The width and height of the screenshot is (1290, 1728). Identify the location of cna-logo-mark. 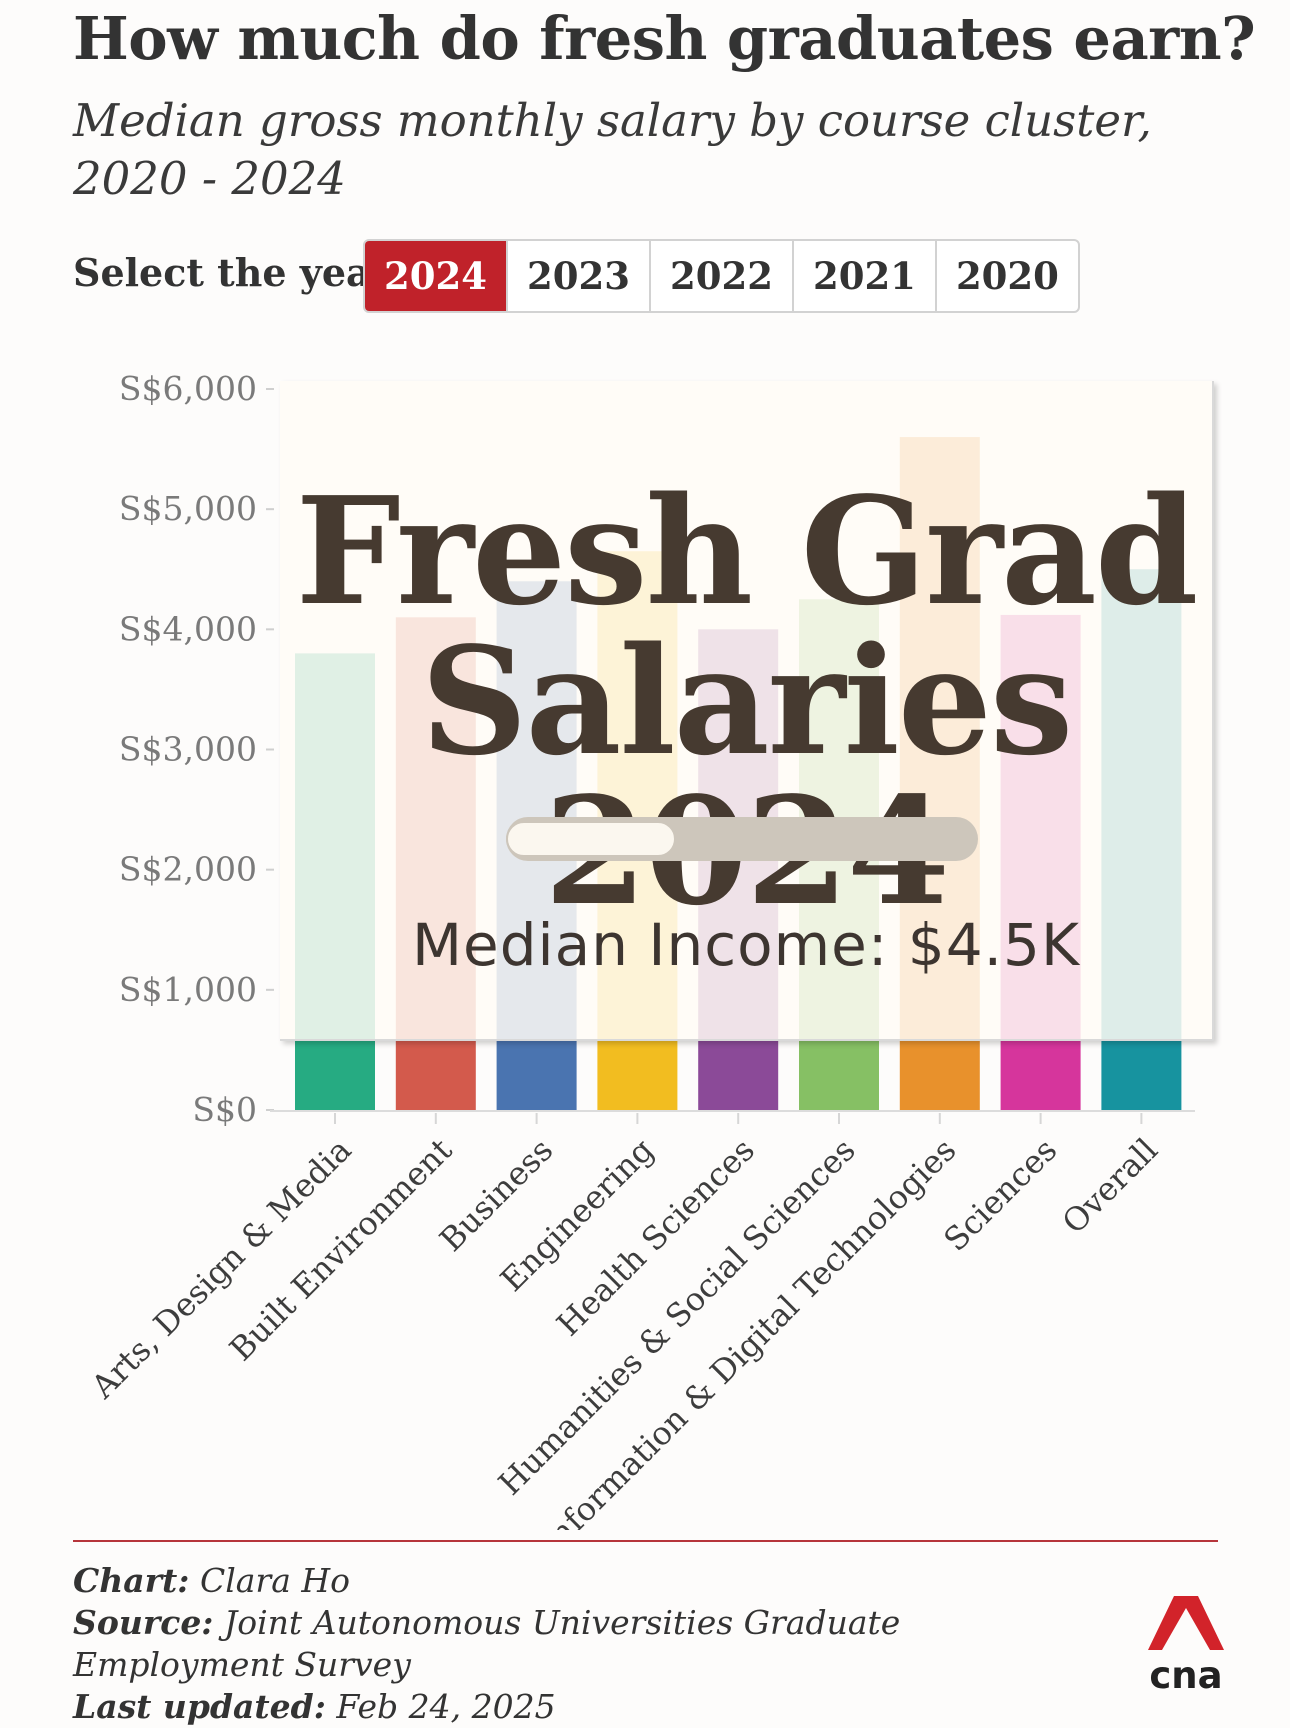
(1186, 1623).